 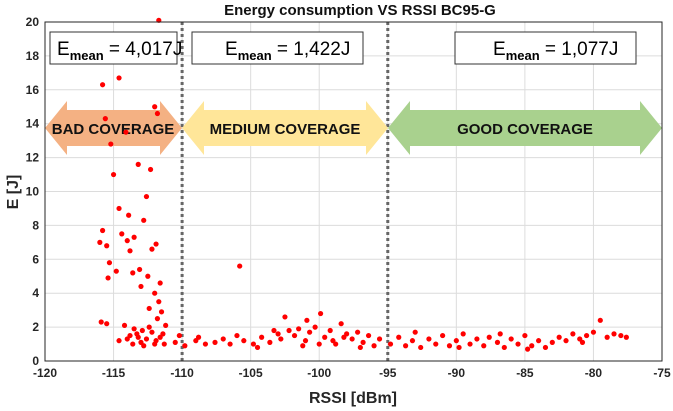 What do you see at coordinates (87, 55) in the screenshot?
I see `subscript: mean` at bounding box center [87, 55].